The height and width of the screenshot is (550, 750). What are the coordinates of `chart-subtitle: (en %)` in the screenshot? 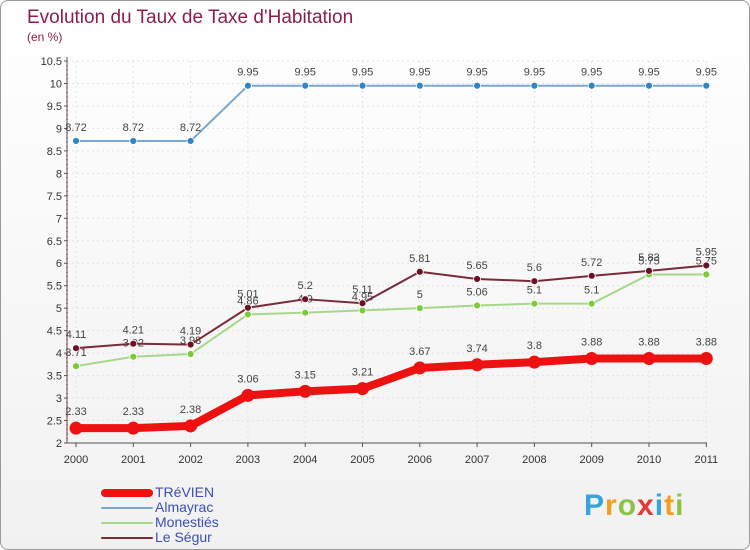 It's located at (45, 37).